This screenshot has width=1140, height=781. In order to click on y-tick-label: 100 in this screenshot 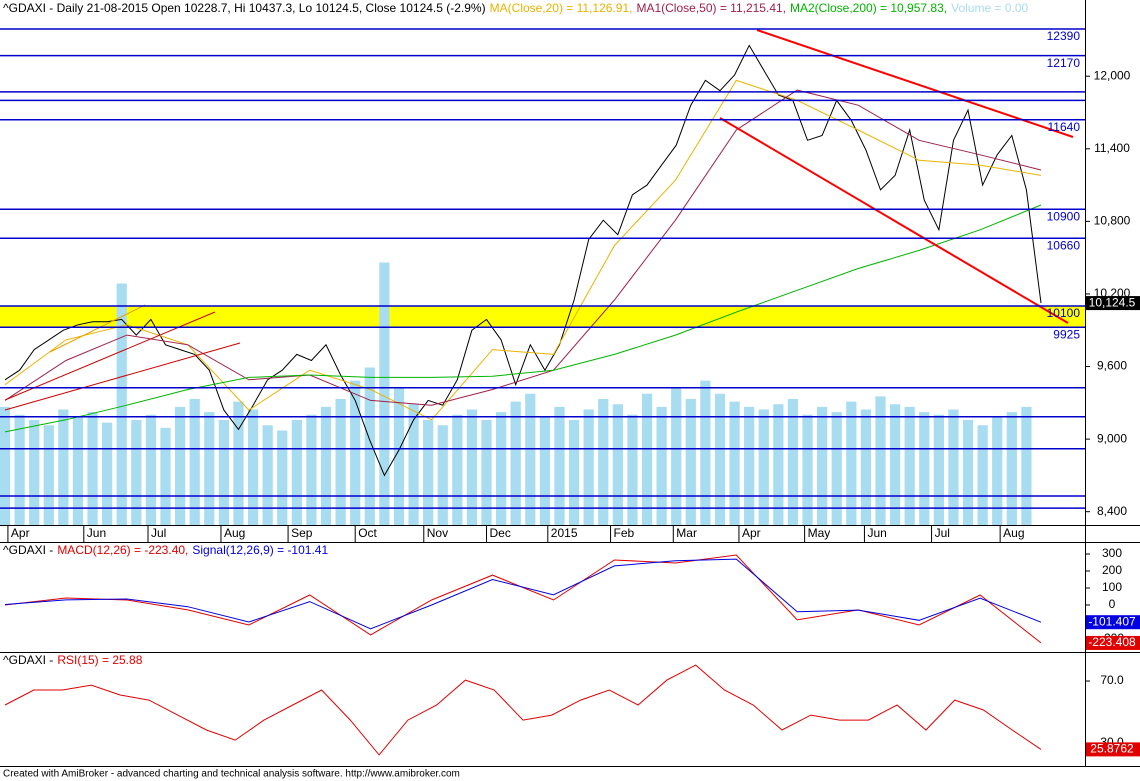, I will do `click(1112, 587)`.